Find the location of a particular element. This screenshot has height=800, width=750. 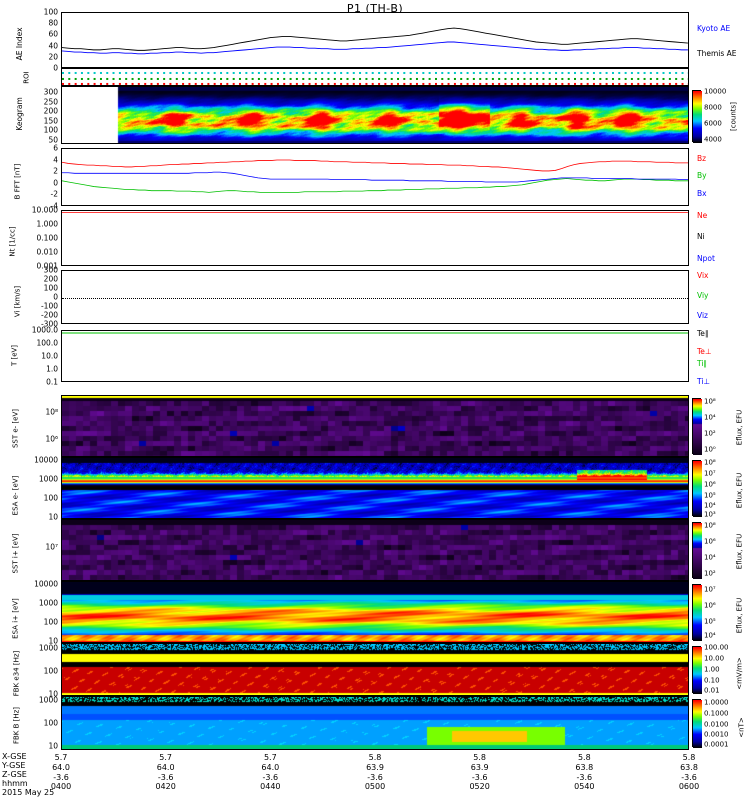

panel-nt is located at coordinates (375, 238).